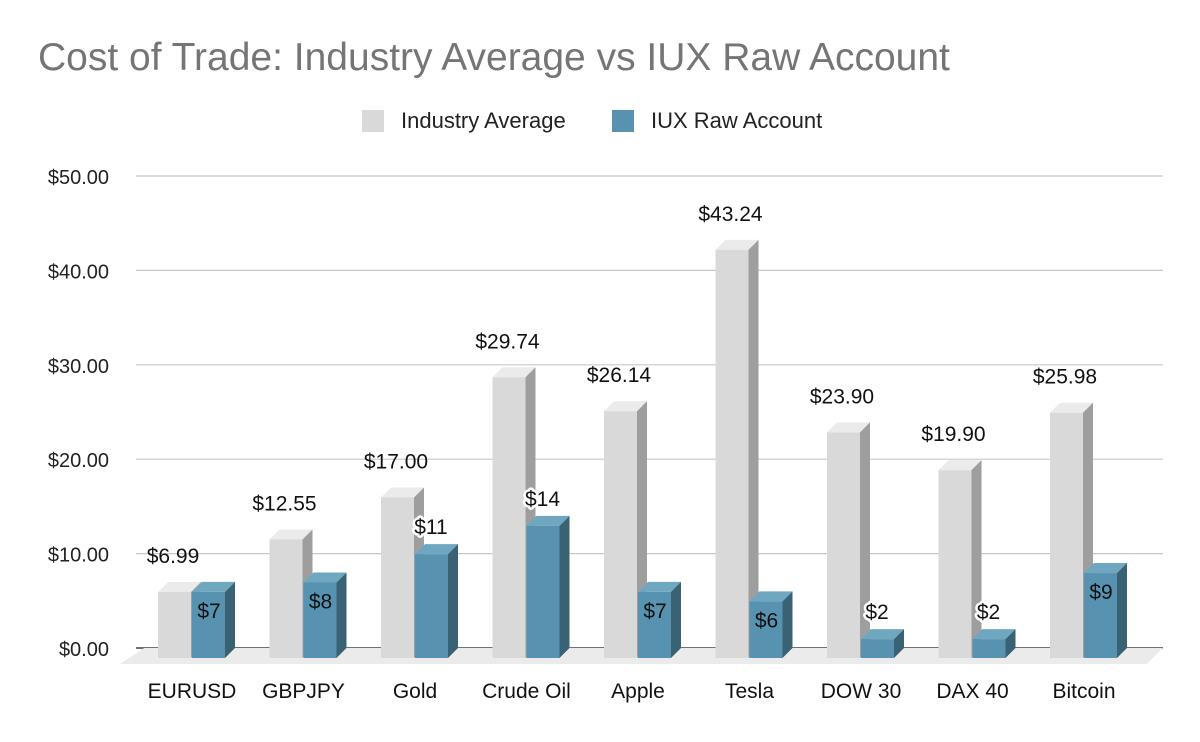 Image resolution: width=1200 pixels, height=742 pixels. Describe the element at coordinates (78, 367) in the screenshot. I see `y-tick-label: $30.00` at that location.